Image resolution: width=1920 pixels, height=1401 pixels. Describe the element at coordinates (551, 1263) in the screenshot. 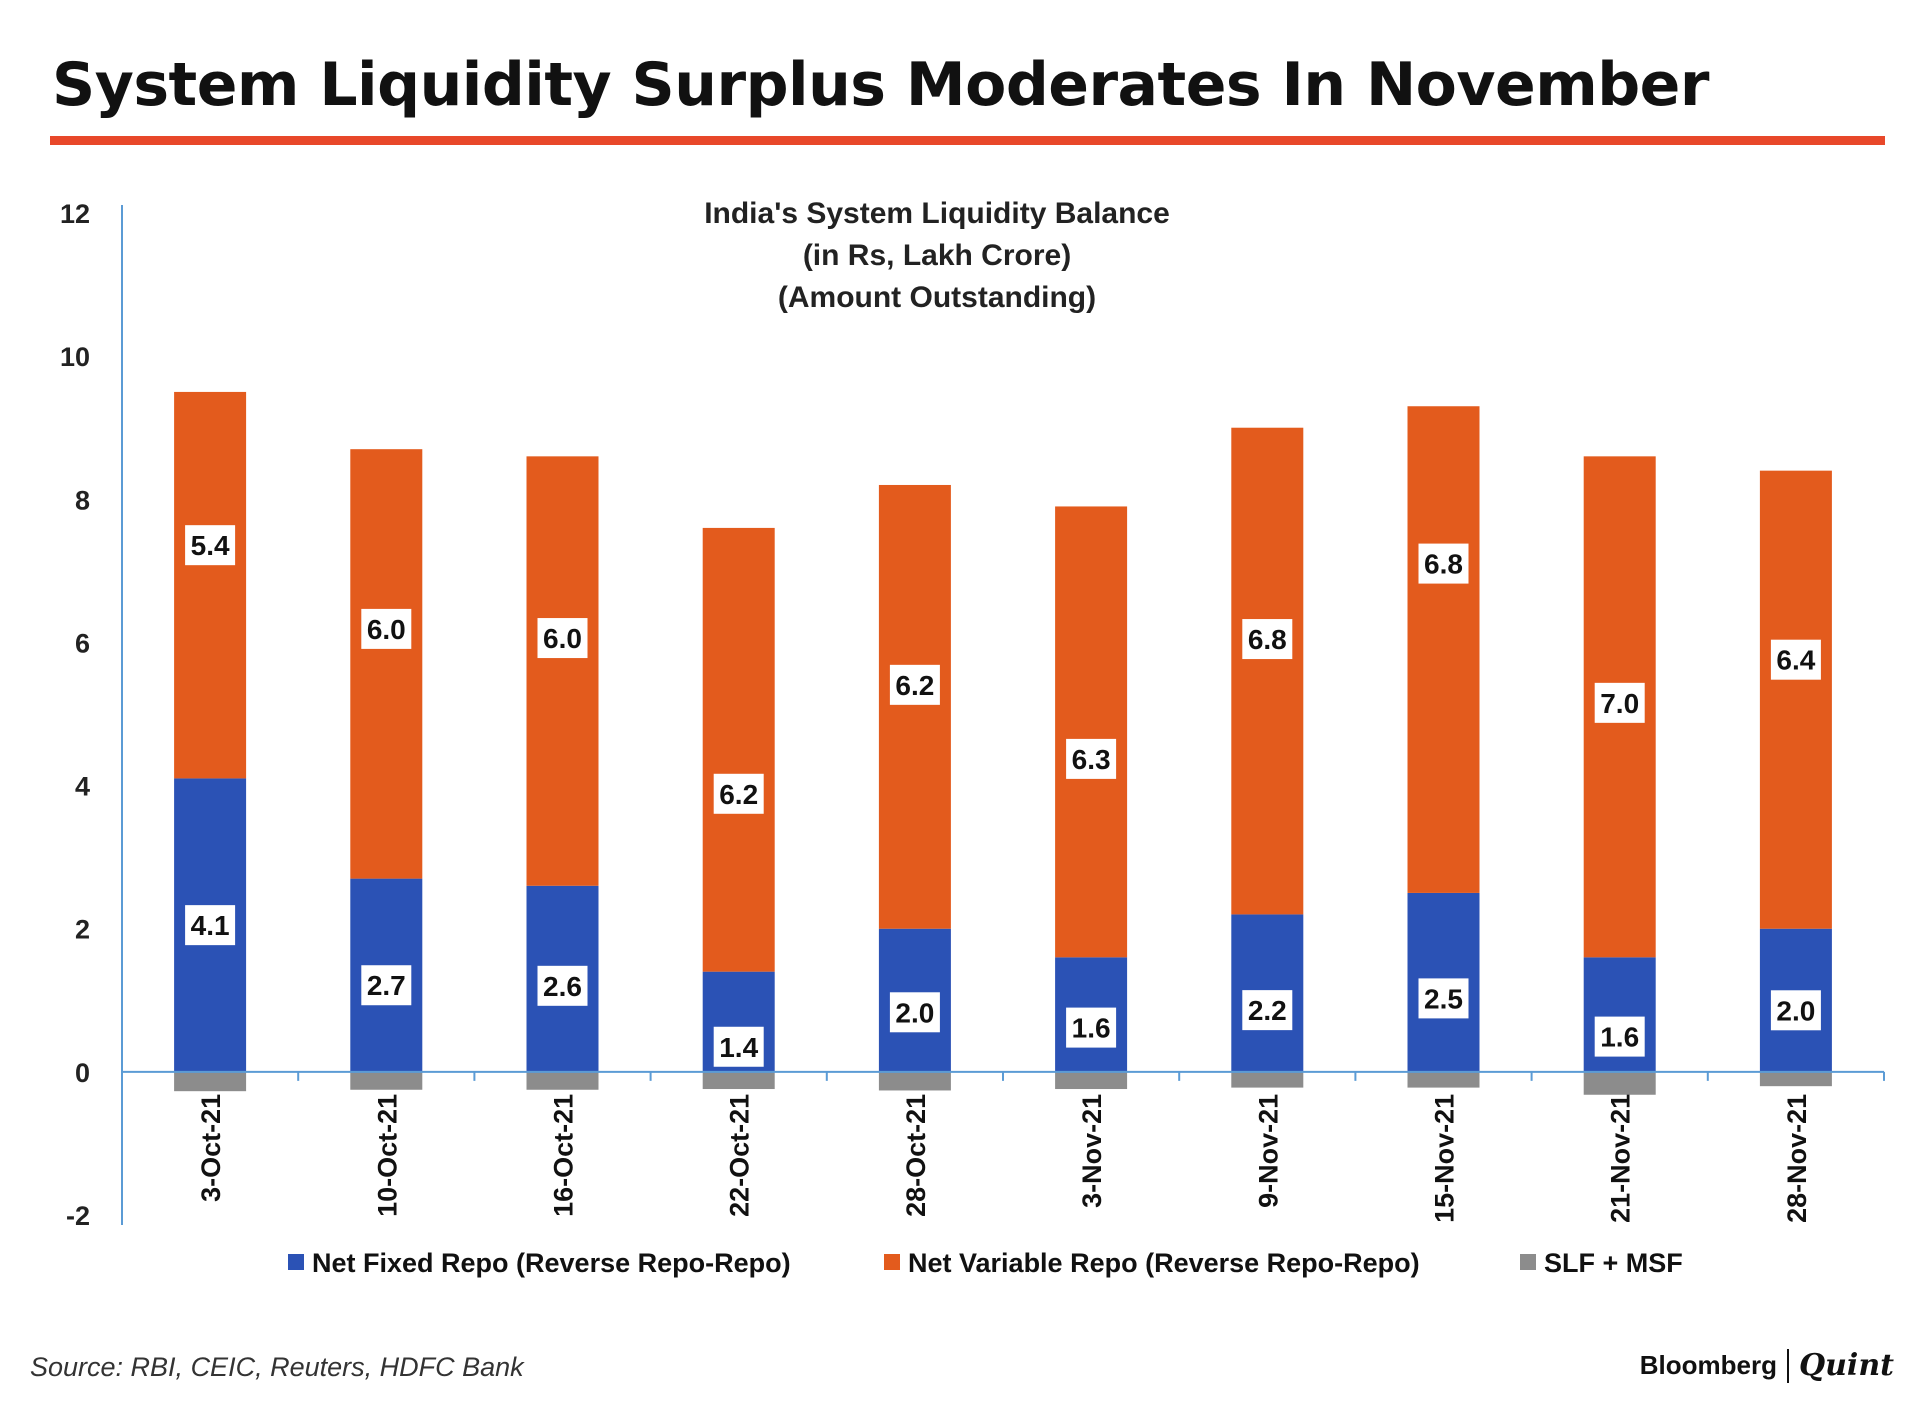

I see `legend-label: Net Fixed Repo (Reverse Repo-Repo)` at that location.